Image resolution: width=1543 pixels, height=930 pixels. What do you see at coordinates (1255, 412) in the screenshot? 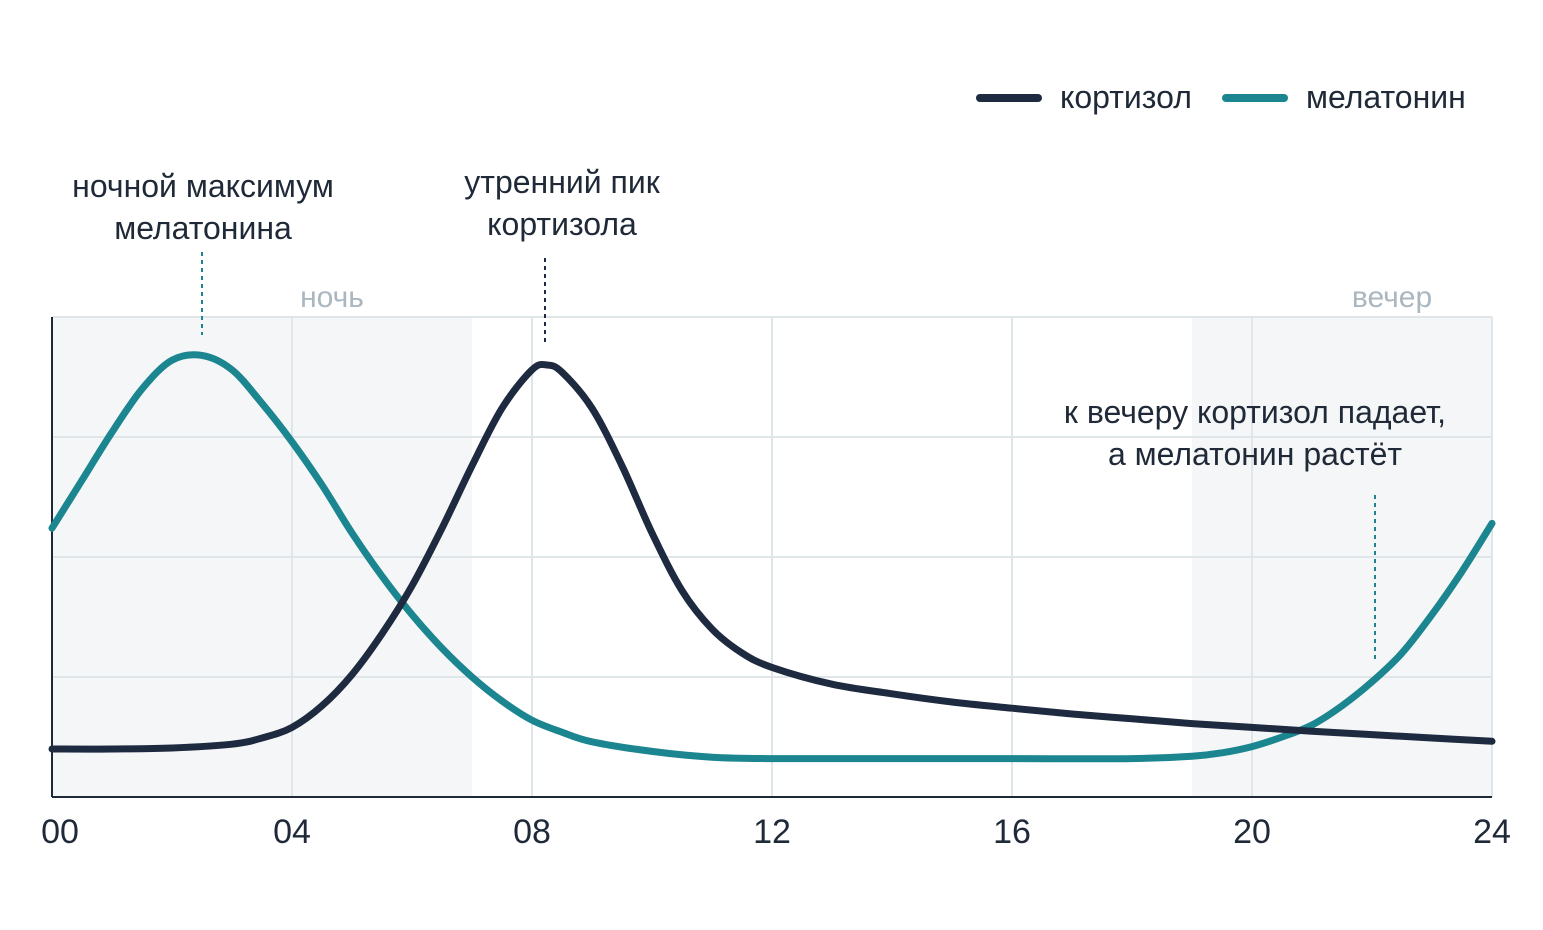
I see `annotation-text-2-0: к вечеру кортизол падает,` at bounding box center [1255, 412].